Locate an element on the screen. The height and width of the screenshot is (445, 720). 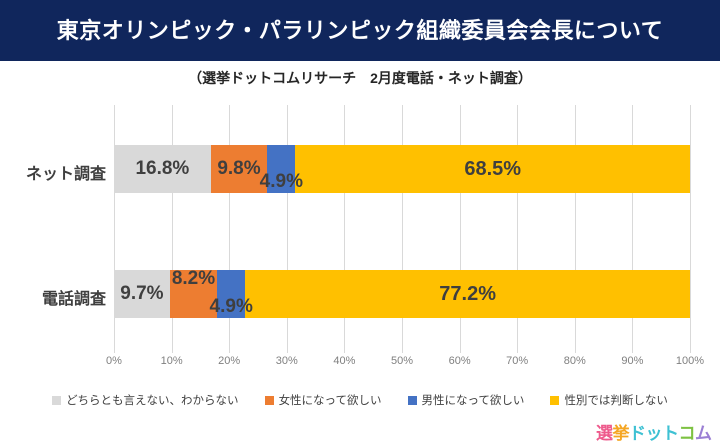
x-axis-tick-label: 10% is located at coordinates (171, 361).